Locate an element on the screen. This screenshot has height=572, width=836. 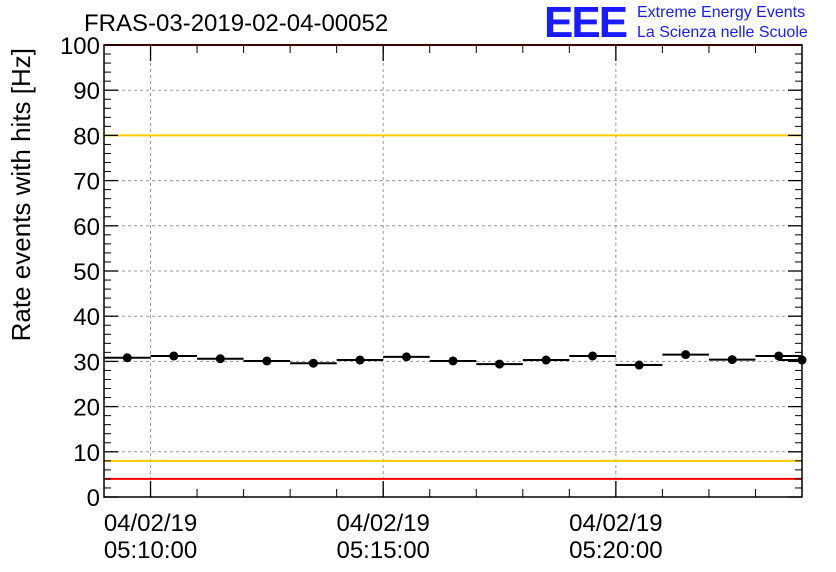
y-tick-label: 90 is located at coordinates (86, 91).